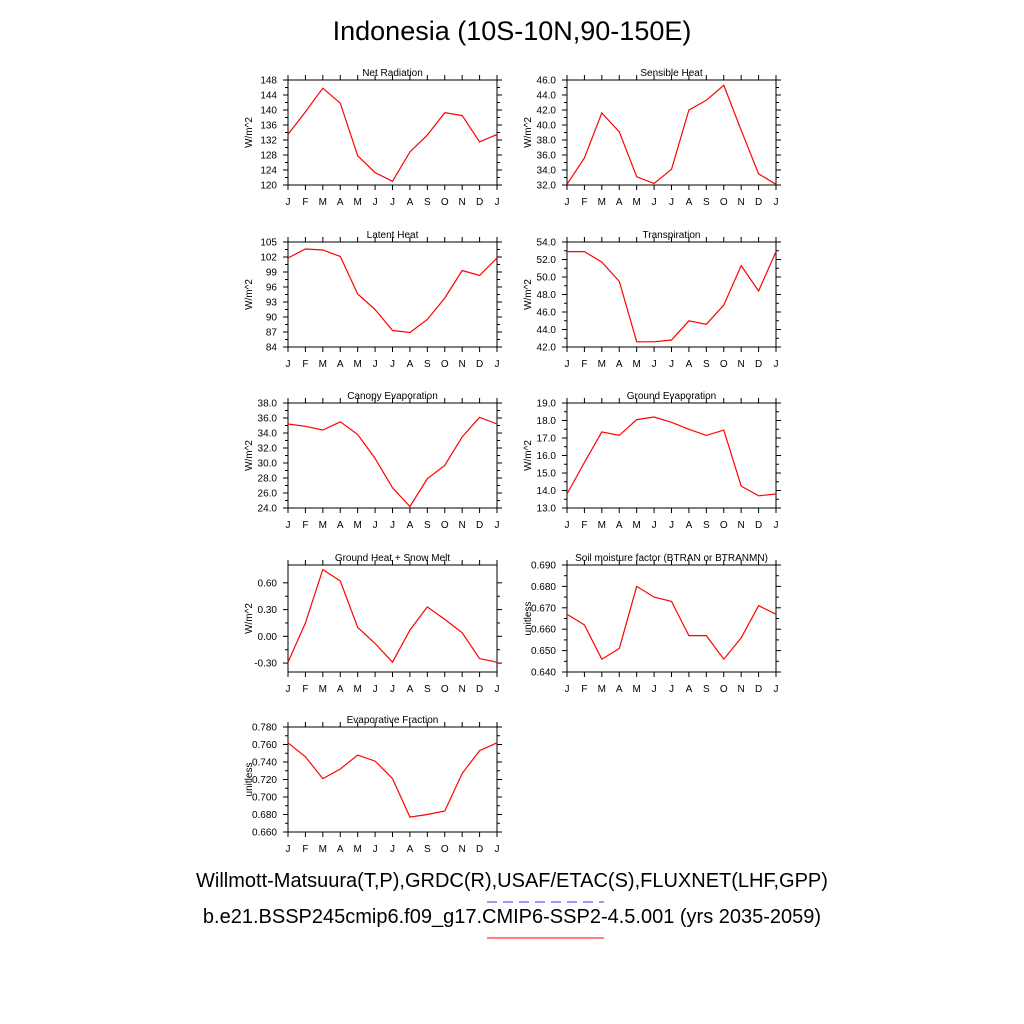  Describe the element at coordinates (671, 558) in the screenshot. I see `panel-title: Soil moisture factor (BTRAN or BTRANMN)` at that location.